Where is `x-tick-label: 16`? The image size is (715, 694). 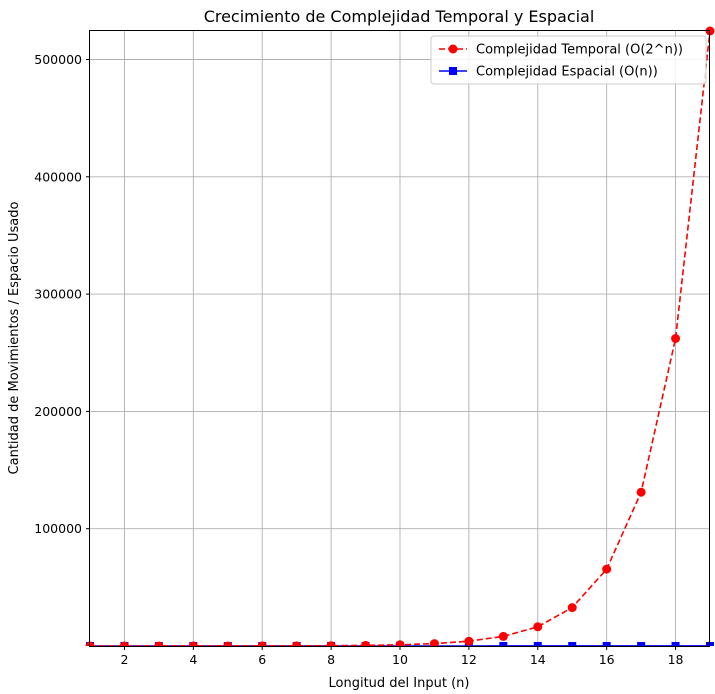 x-tick-label: 16 is located at coordinates (607, 659).